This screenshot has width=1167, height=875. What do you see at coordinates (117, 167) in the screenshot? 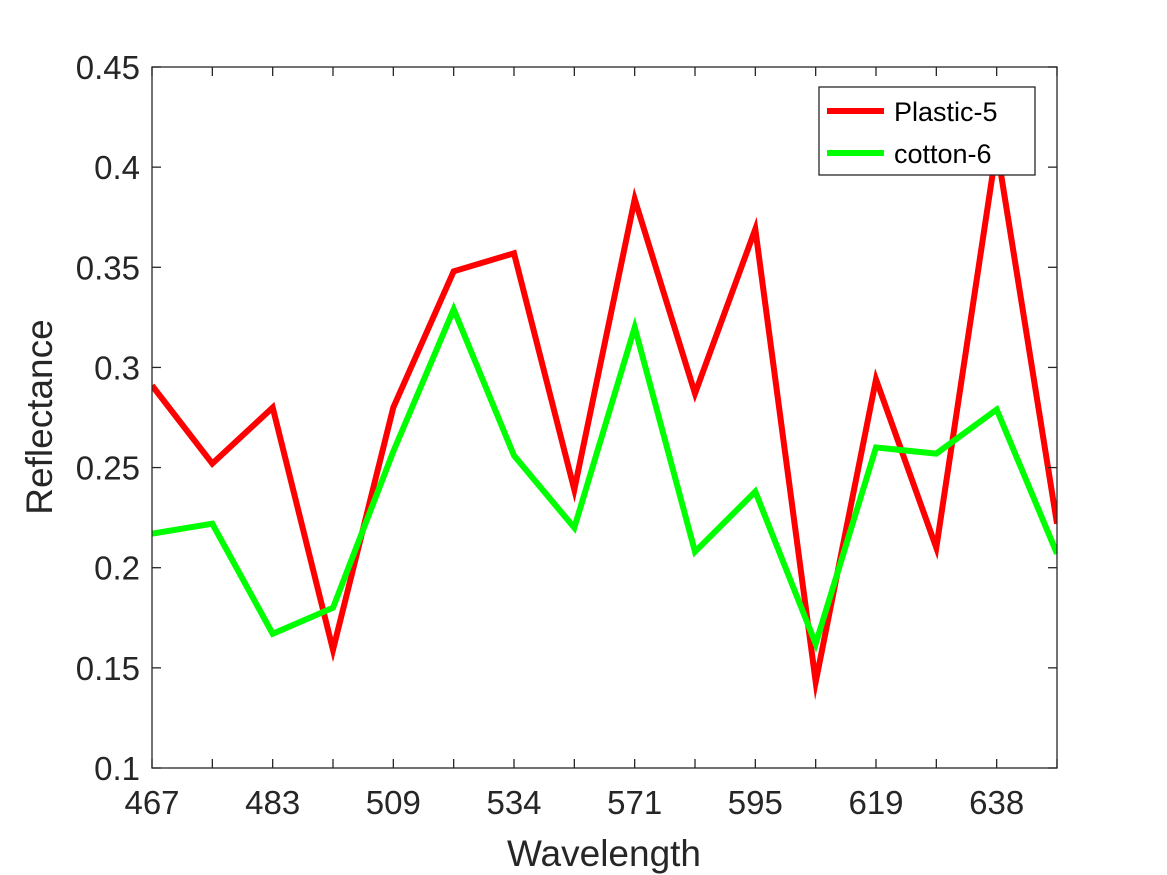
I see `y-tick-label: 0.4` at bounding box center [117, 167].